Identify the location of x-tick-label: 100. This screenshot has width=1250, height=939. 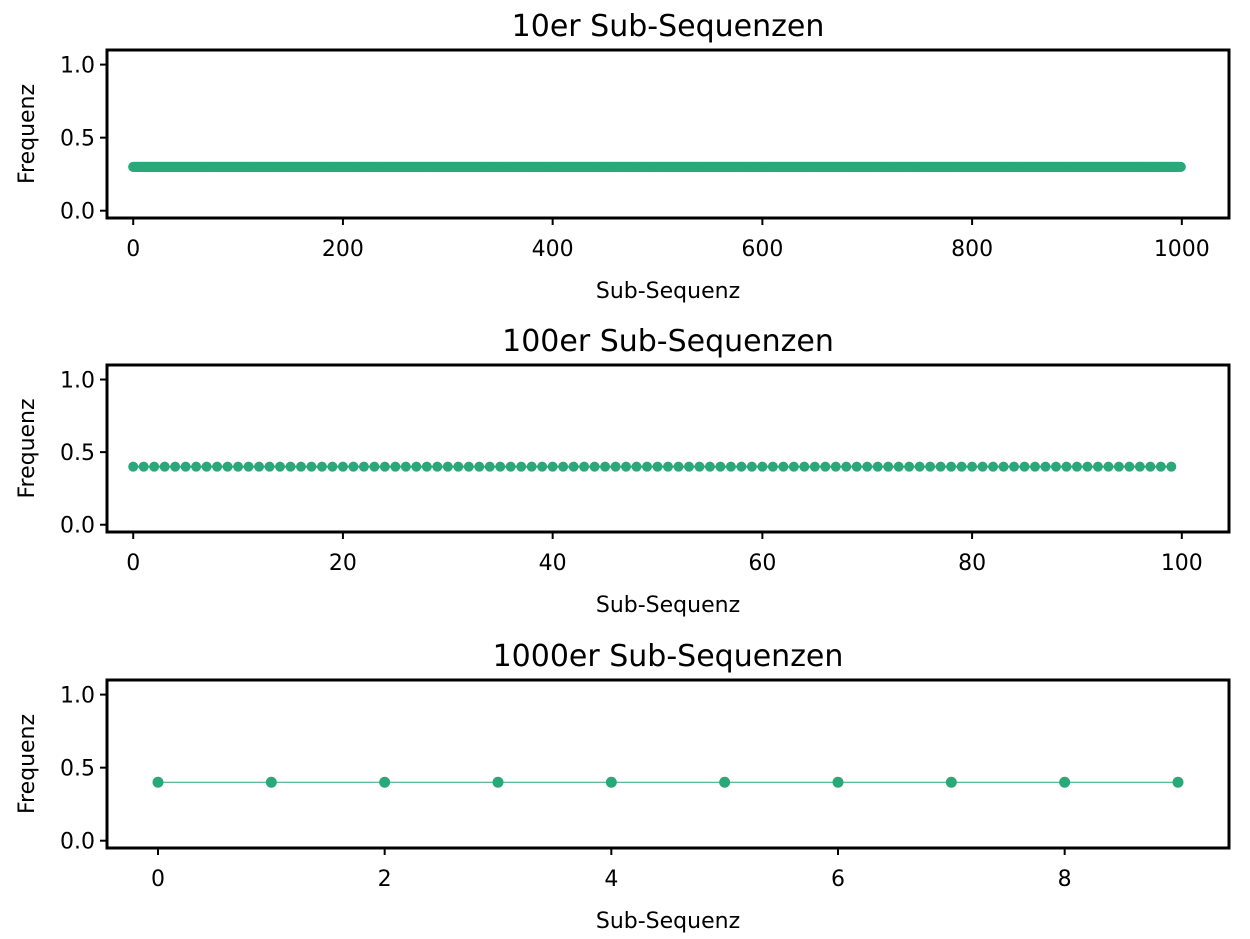
(1182, 563).